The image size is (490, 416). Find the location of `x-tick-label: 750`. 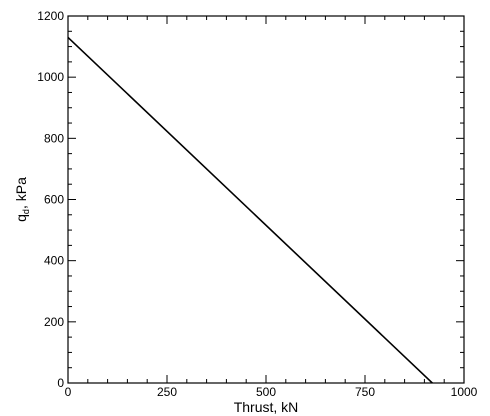

x-tick-label: 750 is located at coordinates (365, 392).